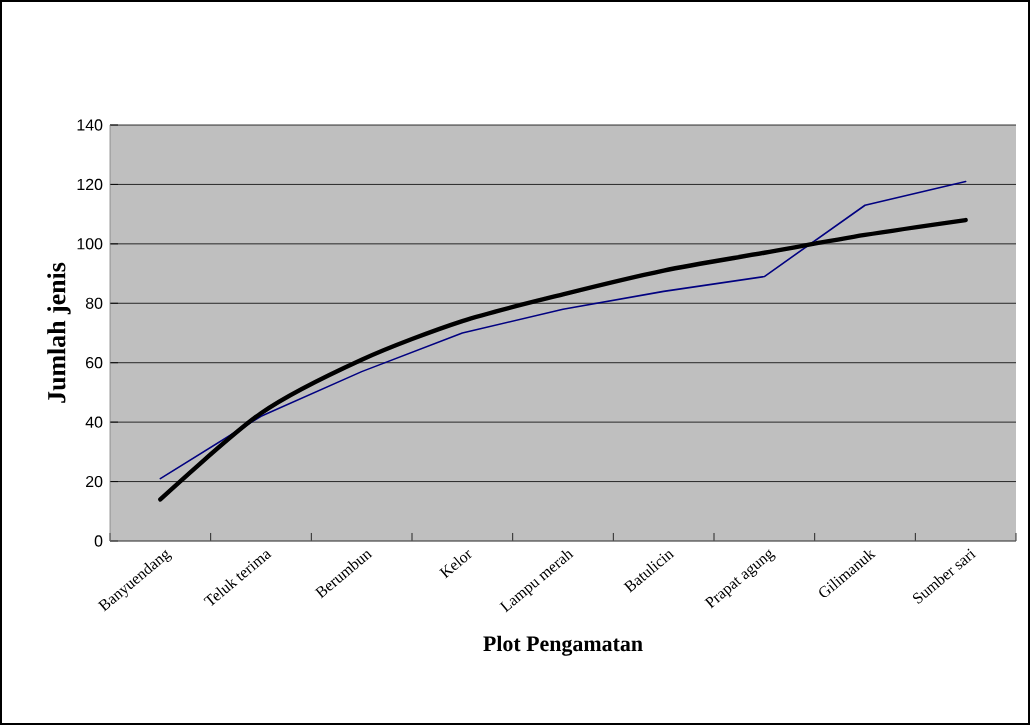  Describe the element at coordinates (94, 303) in the screenshot. I see `y-tick-label: 80` at that location.